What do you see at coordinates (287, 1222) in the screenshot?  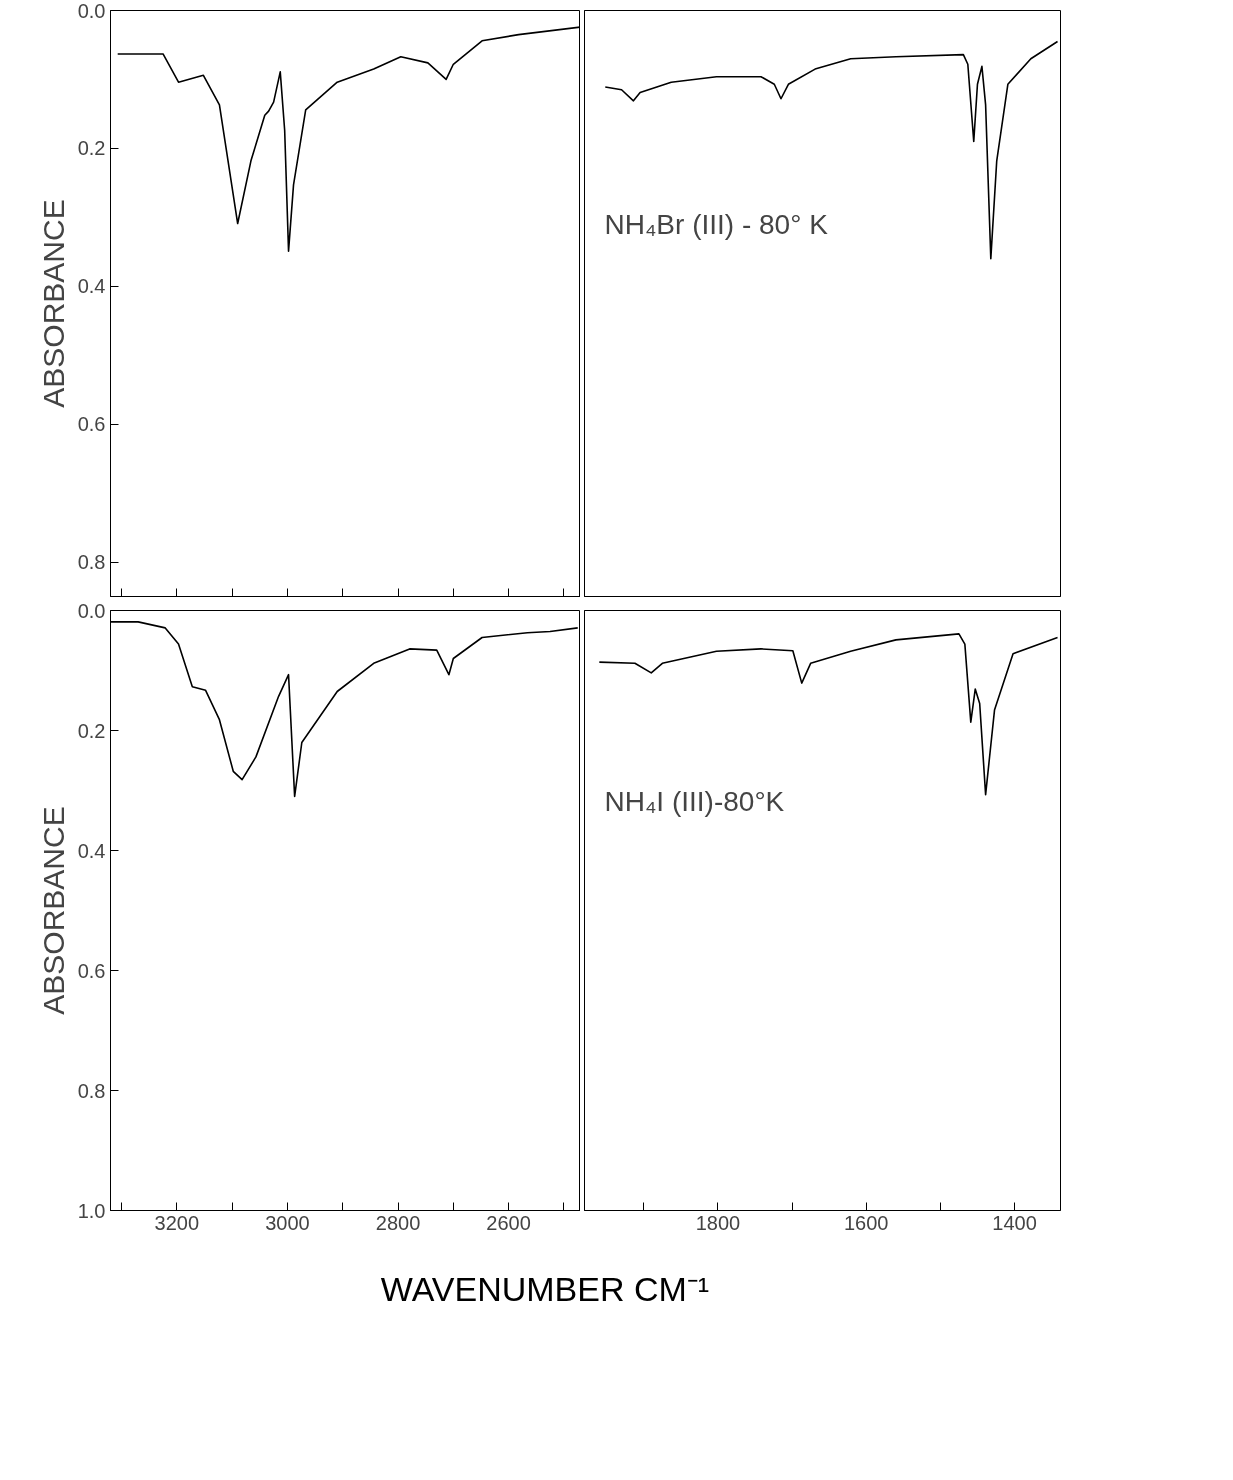 I see `x-tick-label: 3000` at bounding box center [287, 1222].